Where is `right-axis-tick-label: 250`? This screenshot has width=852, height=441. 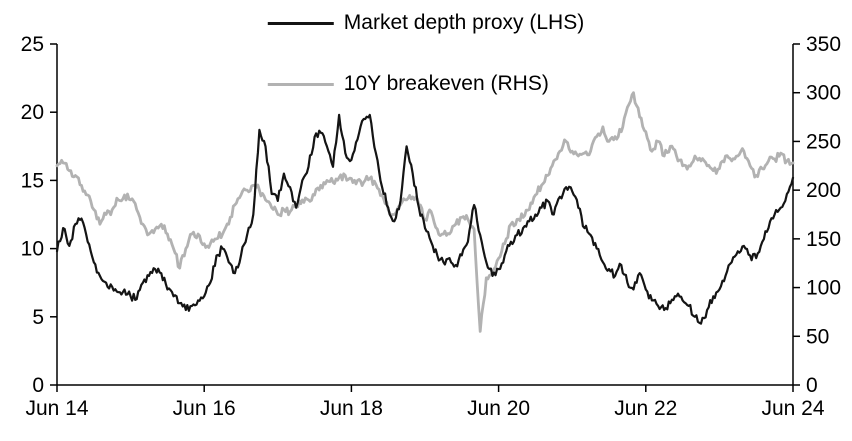 right-axis-tick-label: 250 is located at coordinates (823, 141).